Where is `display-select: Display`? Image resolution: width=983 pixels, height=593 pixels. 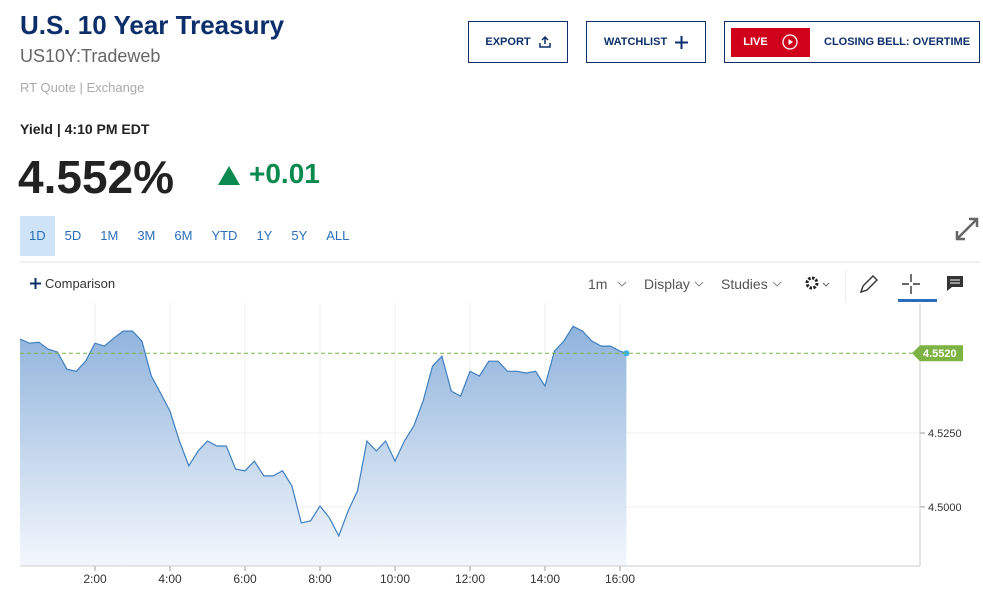 display-select: Display is located at coordinates (674, 284).